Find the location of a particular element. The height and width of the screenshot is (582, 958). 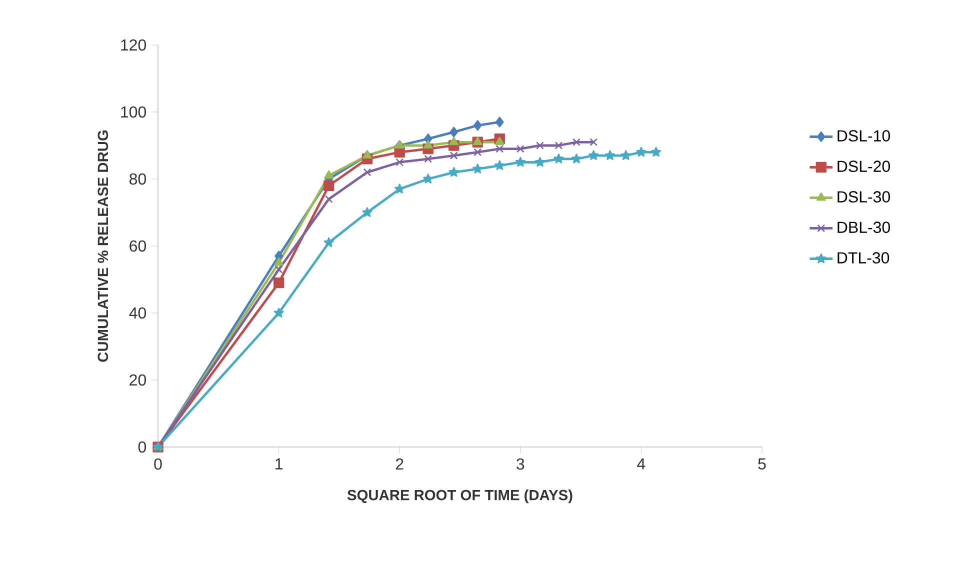

y-tick-label: 0 is located at coordinates (142, 447).